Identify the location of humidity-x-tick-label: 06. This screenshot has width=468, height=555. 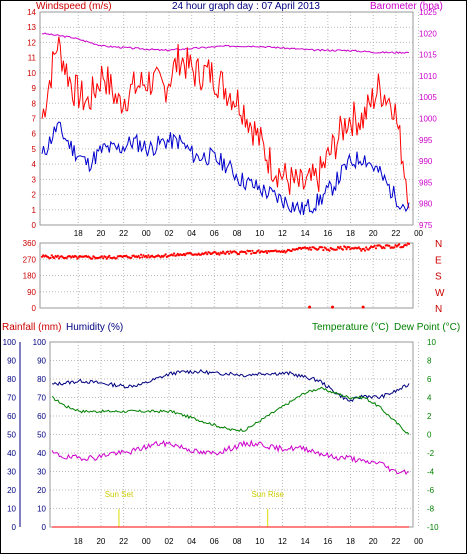
(214, 541).